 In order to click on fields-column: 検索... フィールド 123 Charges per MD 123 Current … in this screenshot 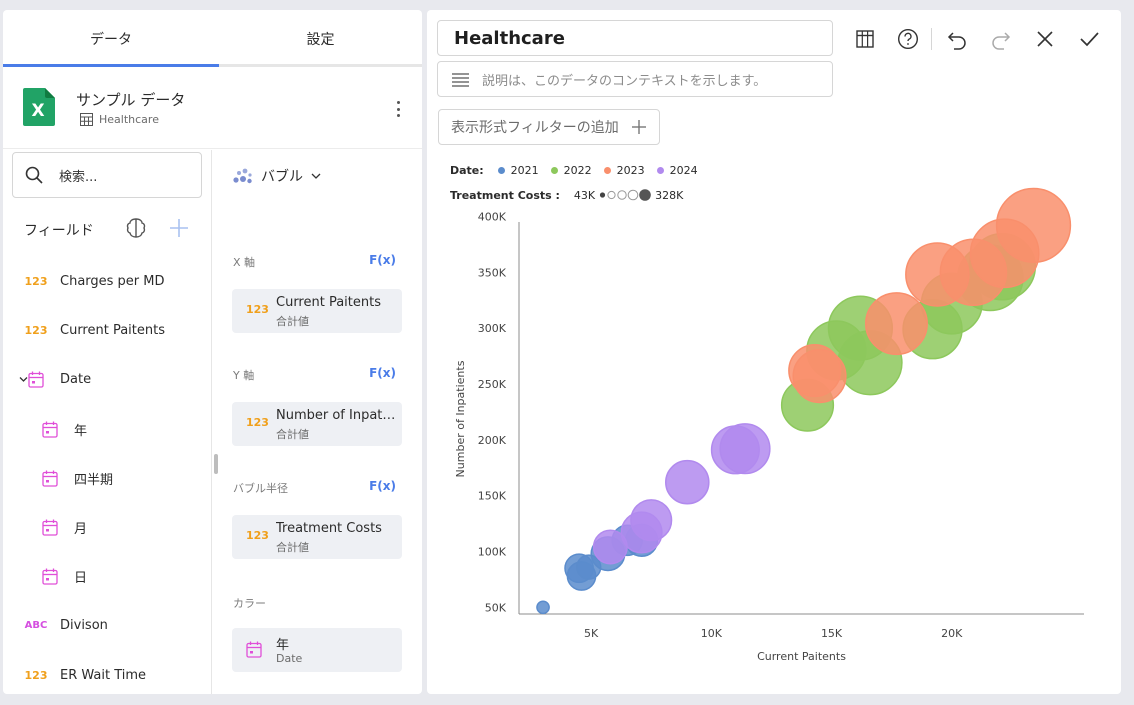, I will do `click(107, 422)`.